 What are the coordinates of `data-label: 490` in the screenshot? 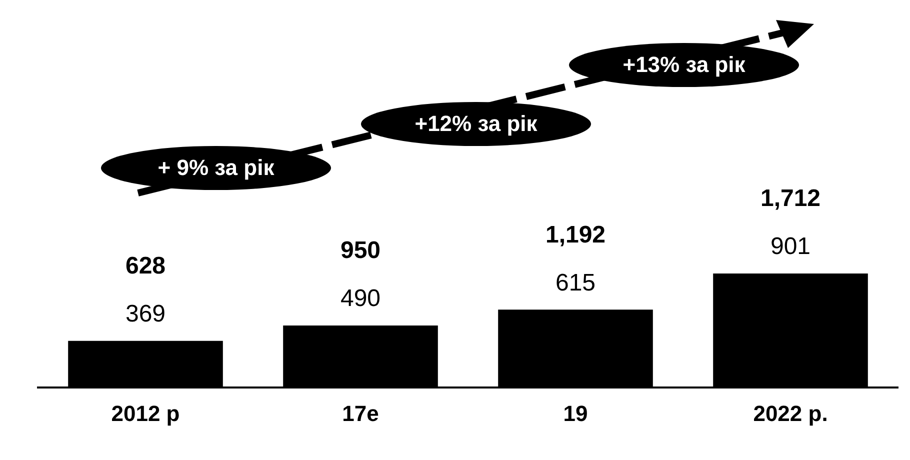 It's located at (360, 298).